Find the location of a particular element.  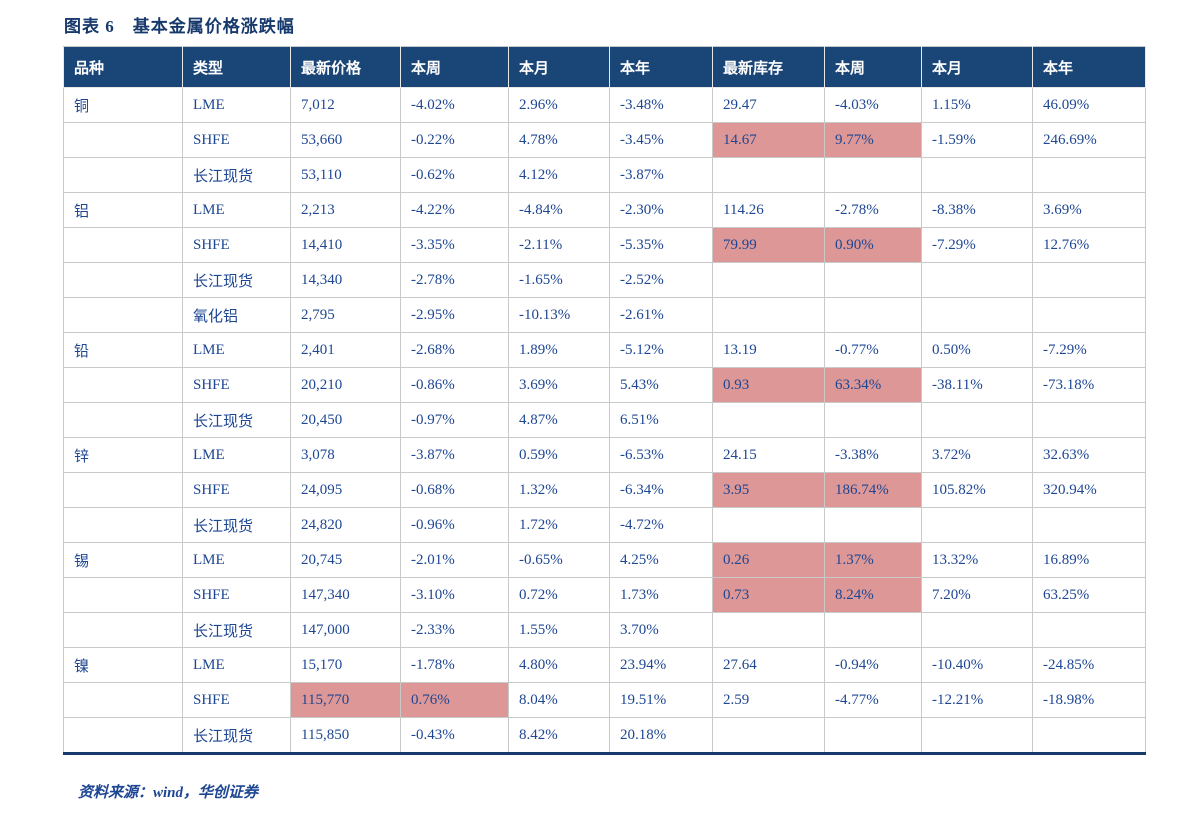

table-cell: 53,660 is located at coordinates (345, 140).